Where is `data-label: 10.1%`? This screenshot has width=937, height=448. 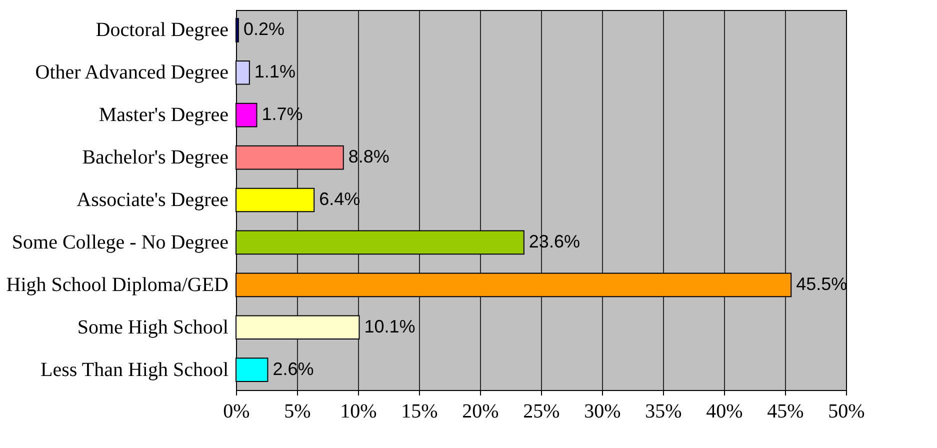 data-label: 10.1% is located at coordinates (390, 326).